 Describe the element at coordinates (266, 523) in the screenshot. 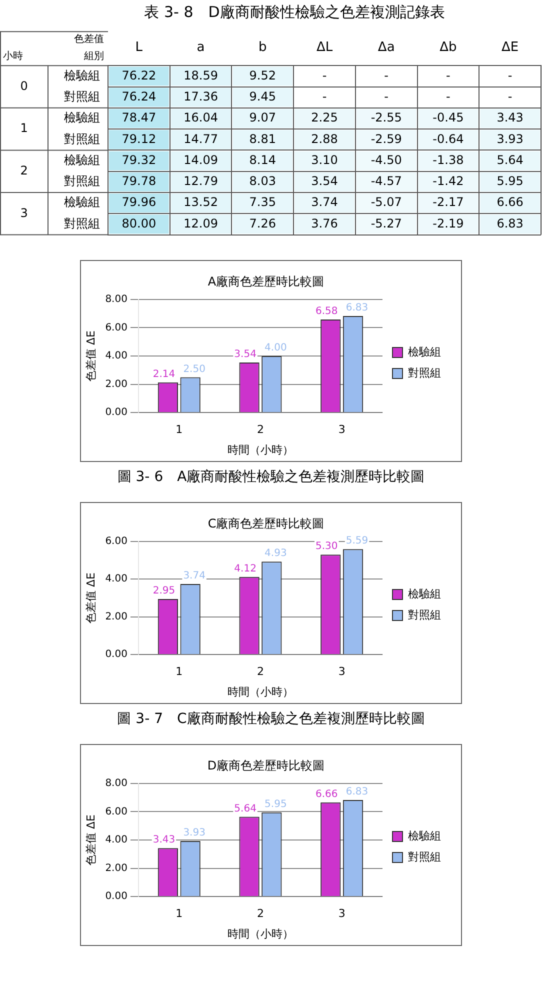

I see `chart-title: C廠商色差歷時比較圖` at that location.